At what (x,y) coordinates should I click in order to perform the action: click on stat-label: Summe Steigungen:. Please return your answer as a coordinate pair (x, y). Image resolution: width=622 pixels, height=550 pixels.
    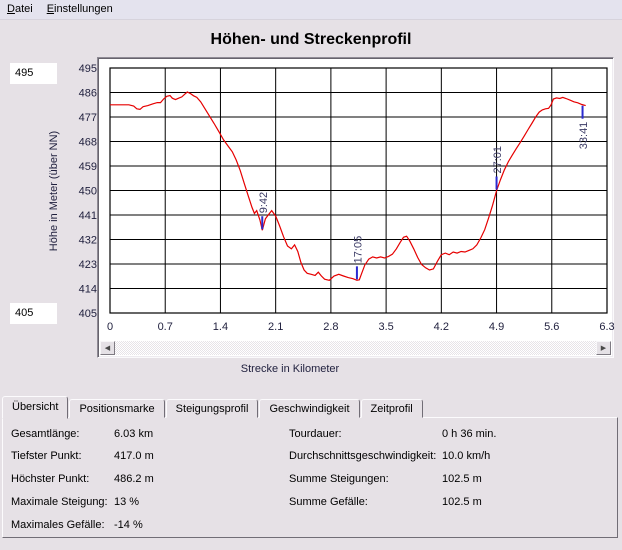
    Looking at the image, I should click on (339, 479).